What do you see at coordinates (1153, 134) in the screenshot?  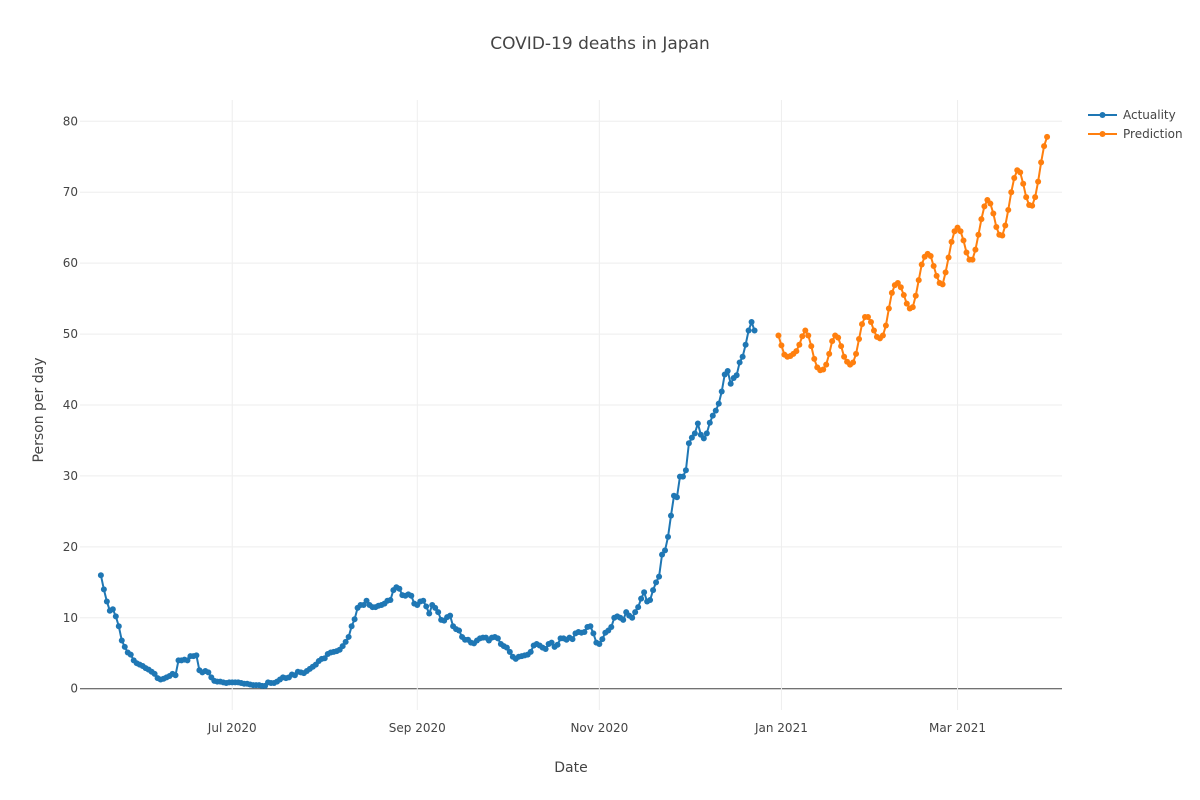 I see `legend-label: Prediction` at bounding box center [1153, 134].